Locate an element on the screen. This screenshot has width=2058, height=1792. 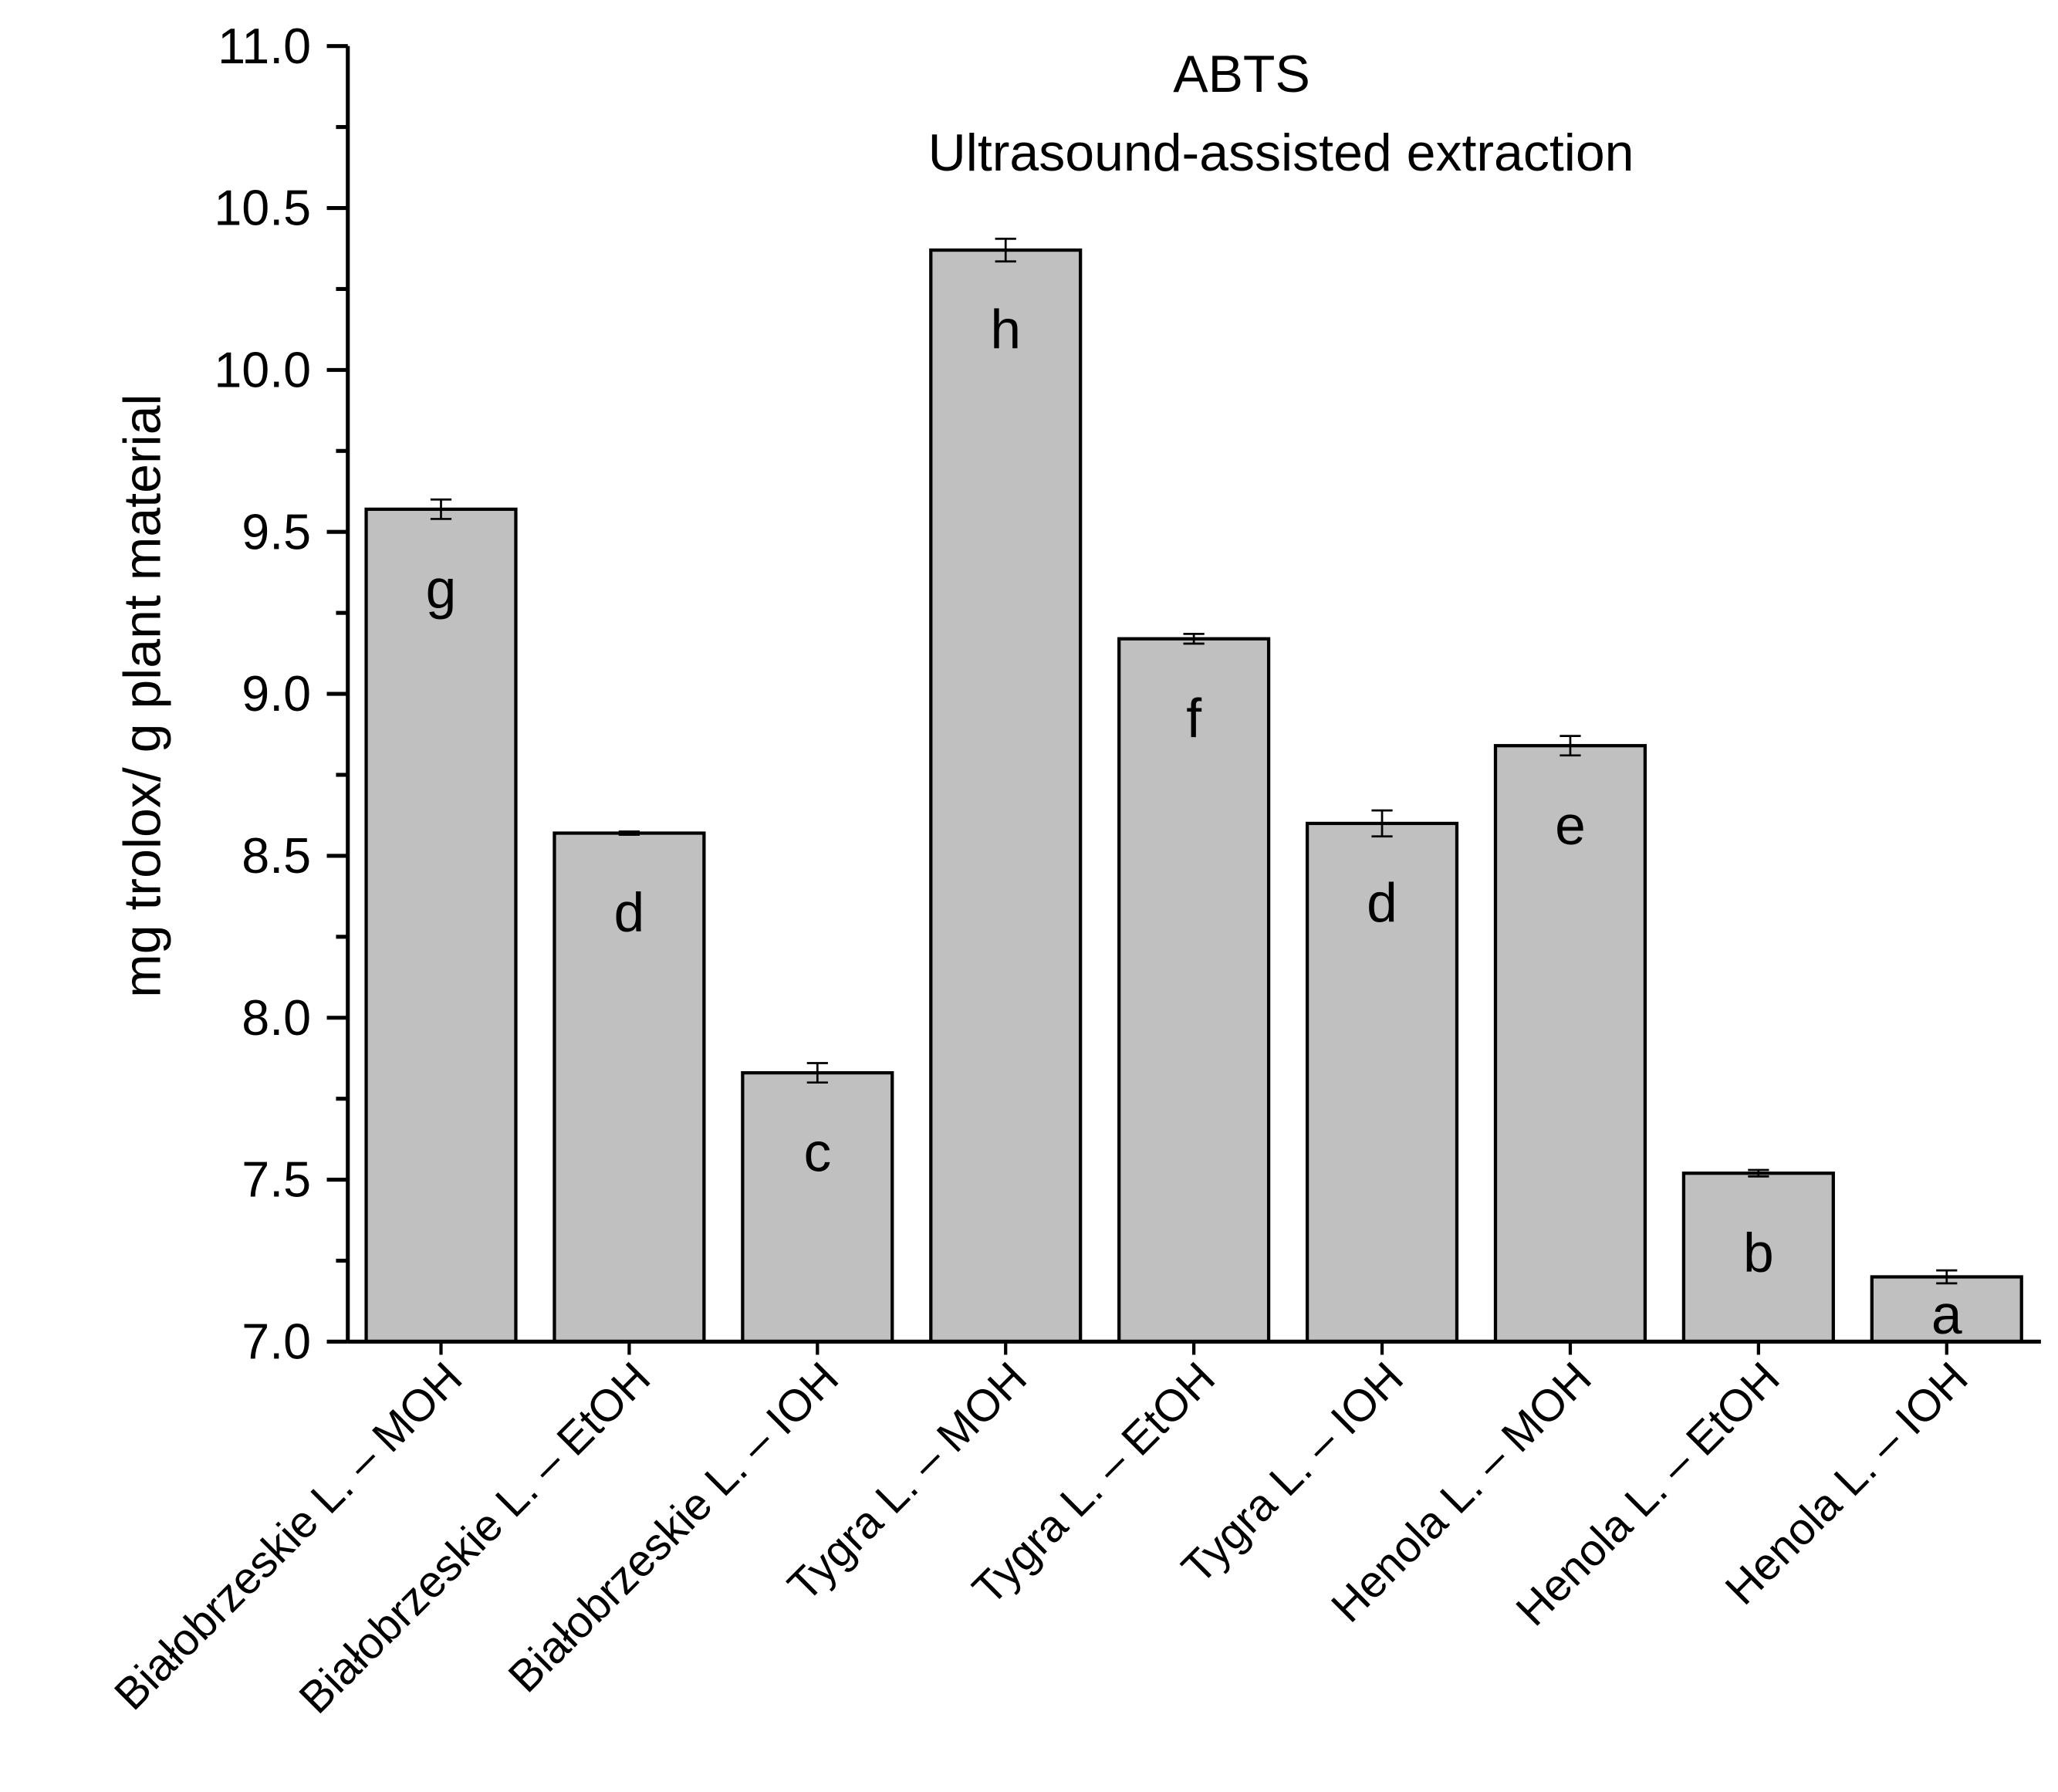
y-axis-label: mg trolox/ g plant material is located at coordinates (142, 696).